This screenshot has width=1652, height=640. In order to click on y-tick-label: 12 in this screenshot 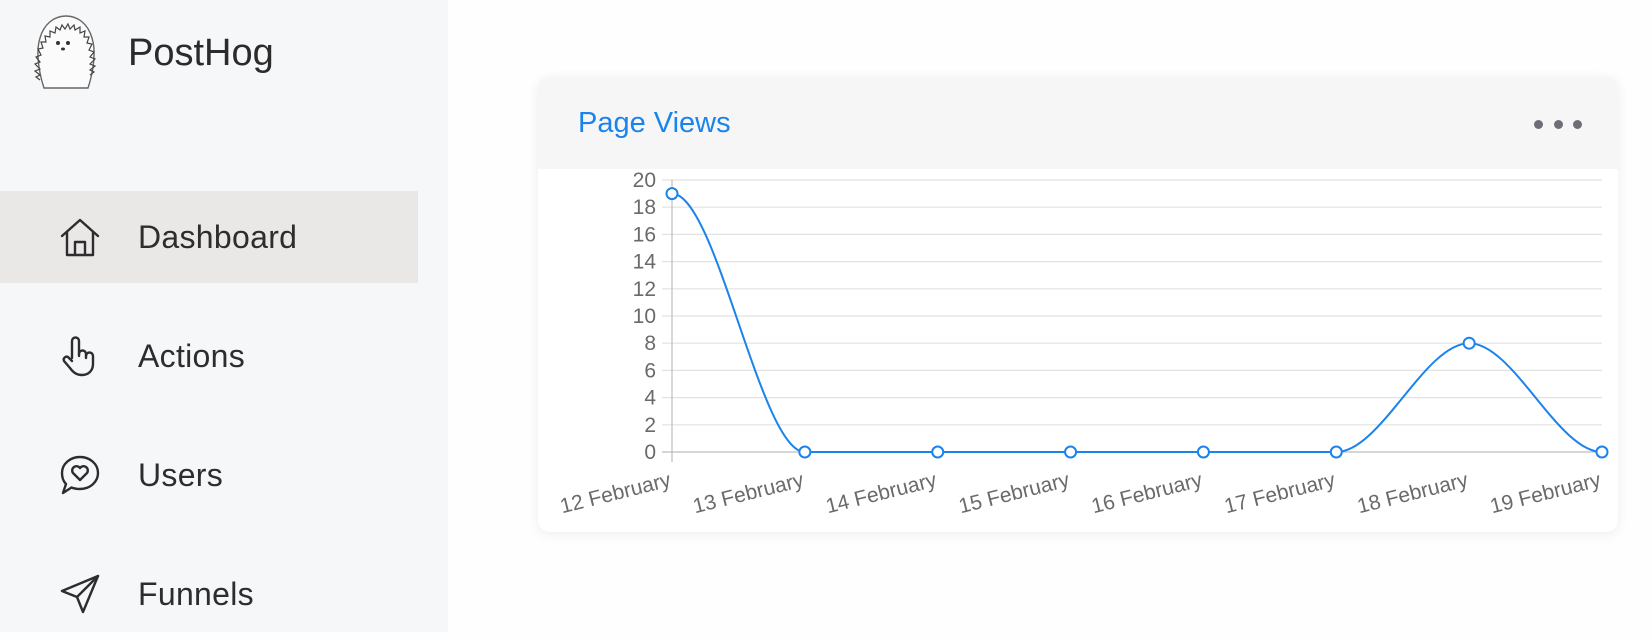, I will do `click(644, 289)`.